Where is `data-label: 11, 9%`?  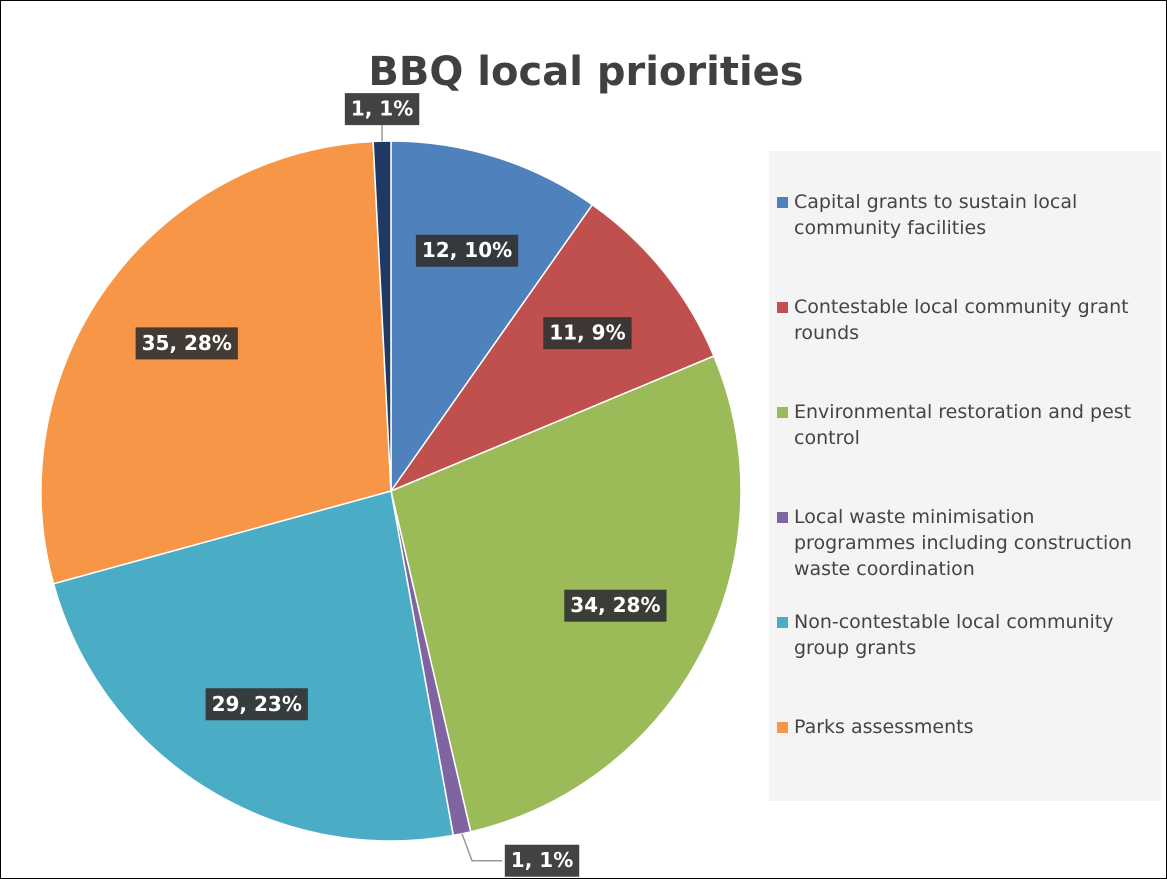
data-label: 11, 9% is located at coordinates (587, 333).